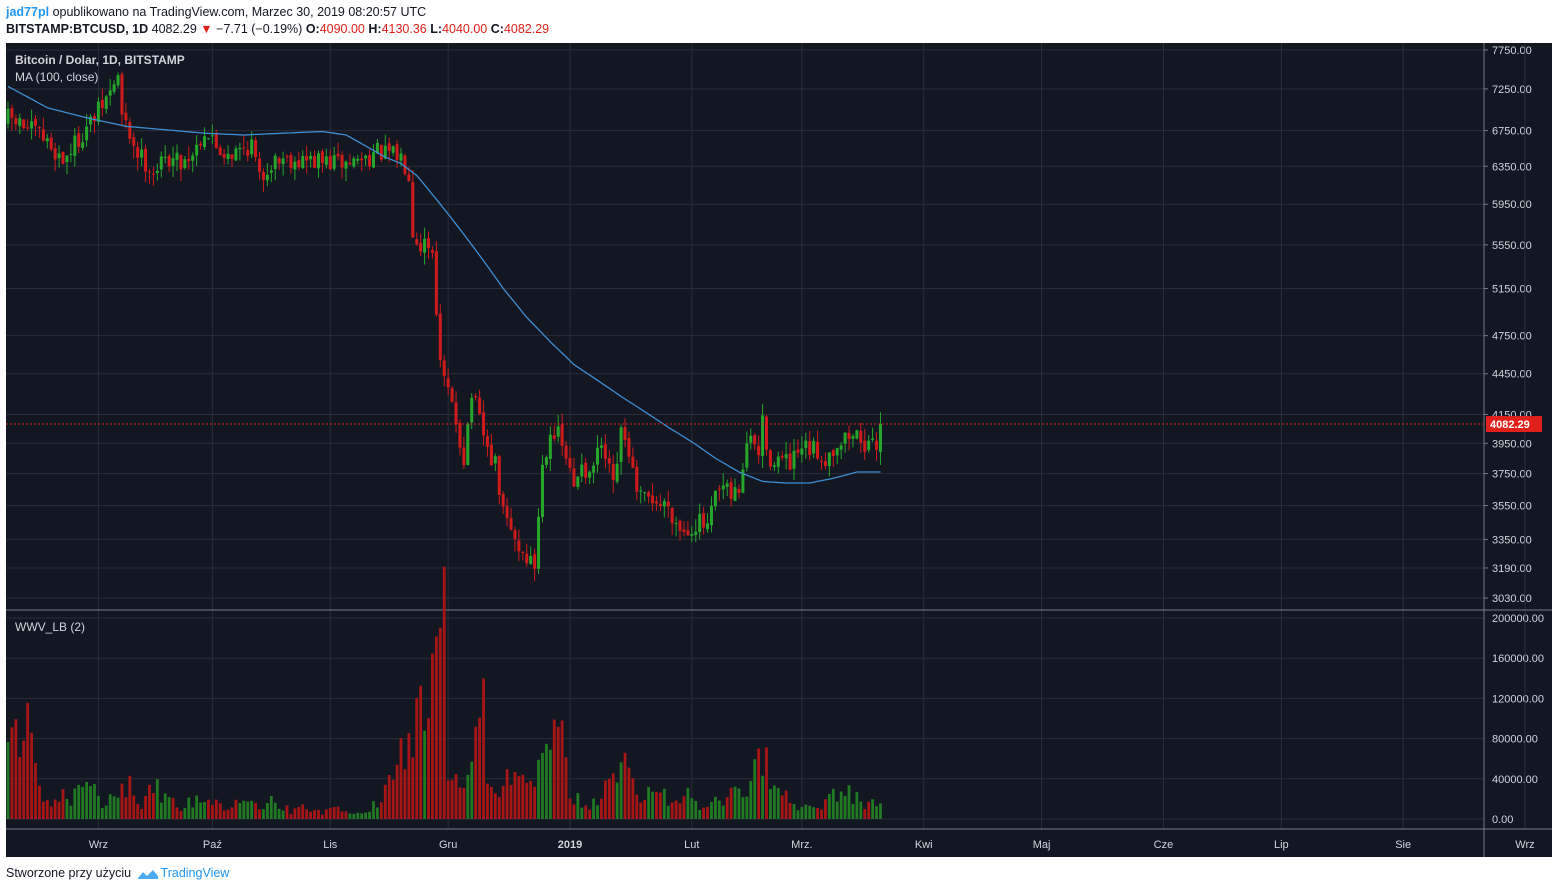 The image size is (1560, 894). Describe the element at coordinates (195, 873) in the screenshot. I see `tradingview-link: TradingView` at that location.